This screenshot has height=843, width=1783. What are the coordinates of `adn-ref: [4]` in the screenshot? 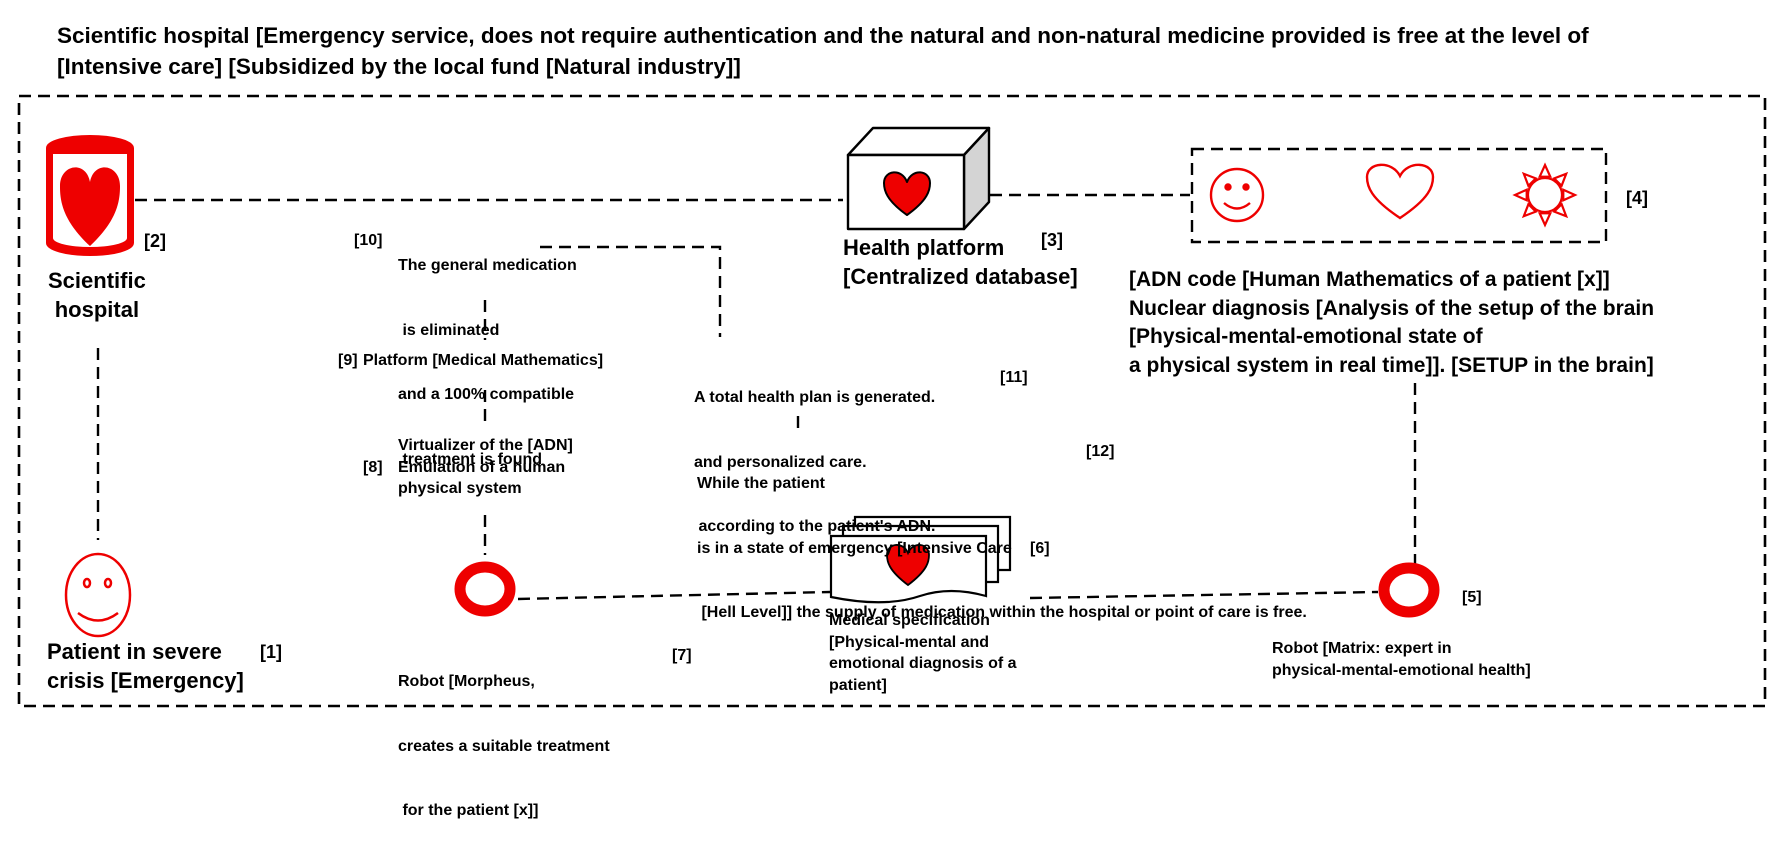 It's located at (1637, 198).